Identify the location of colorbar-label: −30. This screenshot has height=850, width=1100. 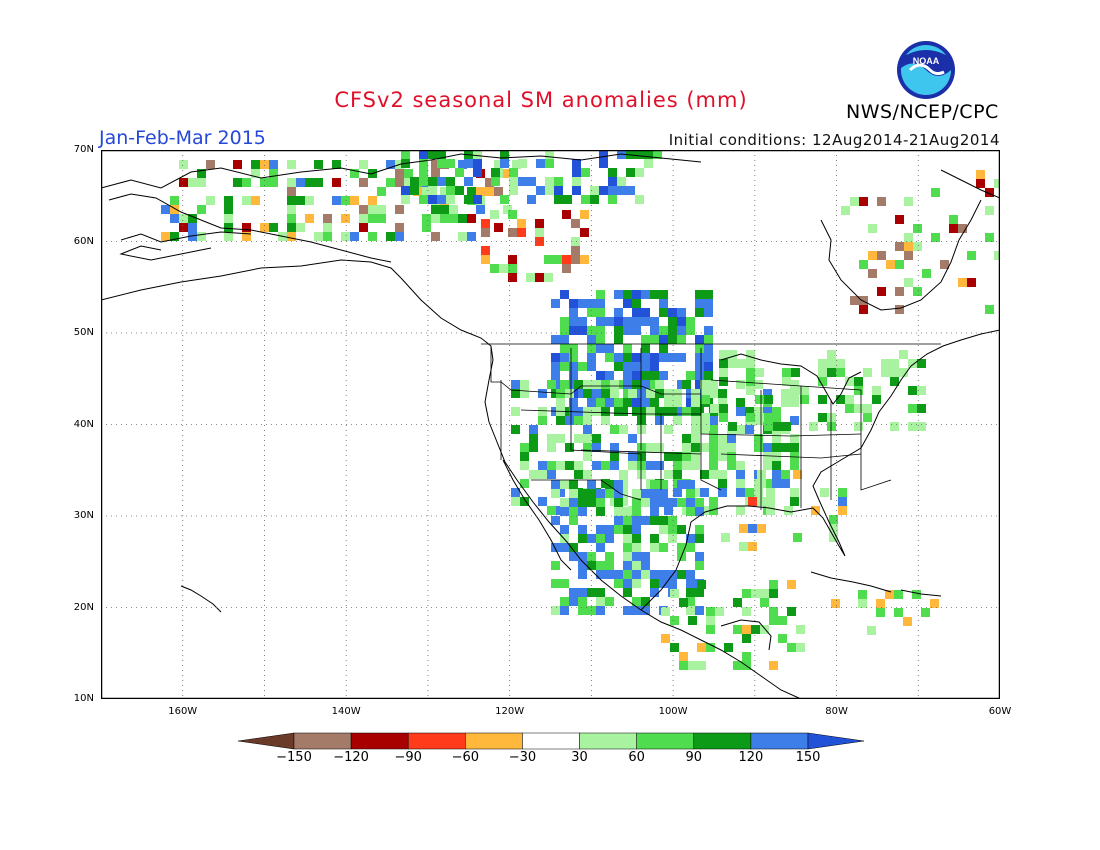
(522, 757).